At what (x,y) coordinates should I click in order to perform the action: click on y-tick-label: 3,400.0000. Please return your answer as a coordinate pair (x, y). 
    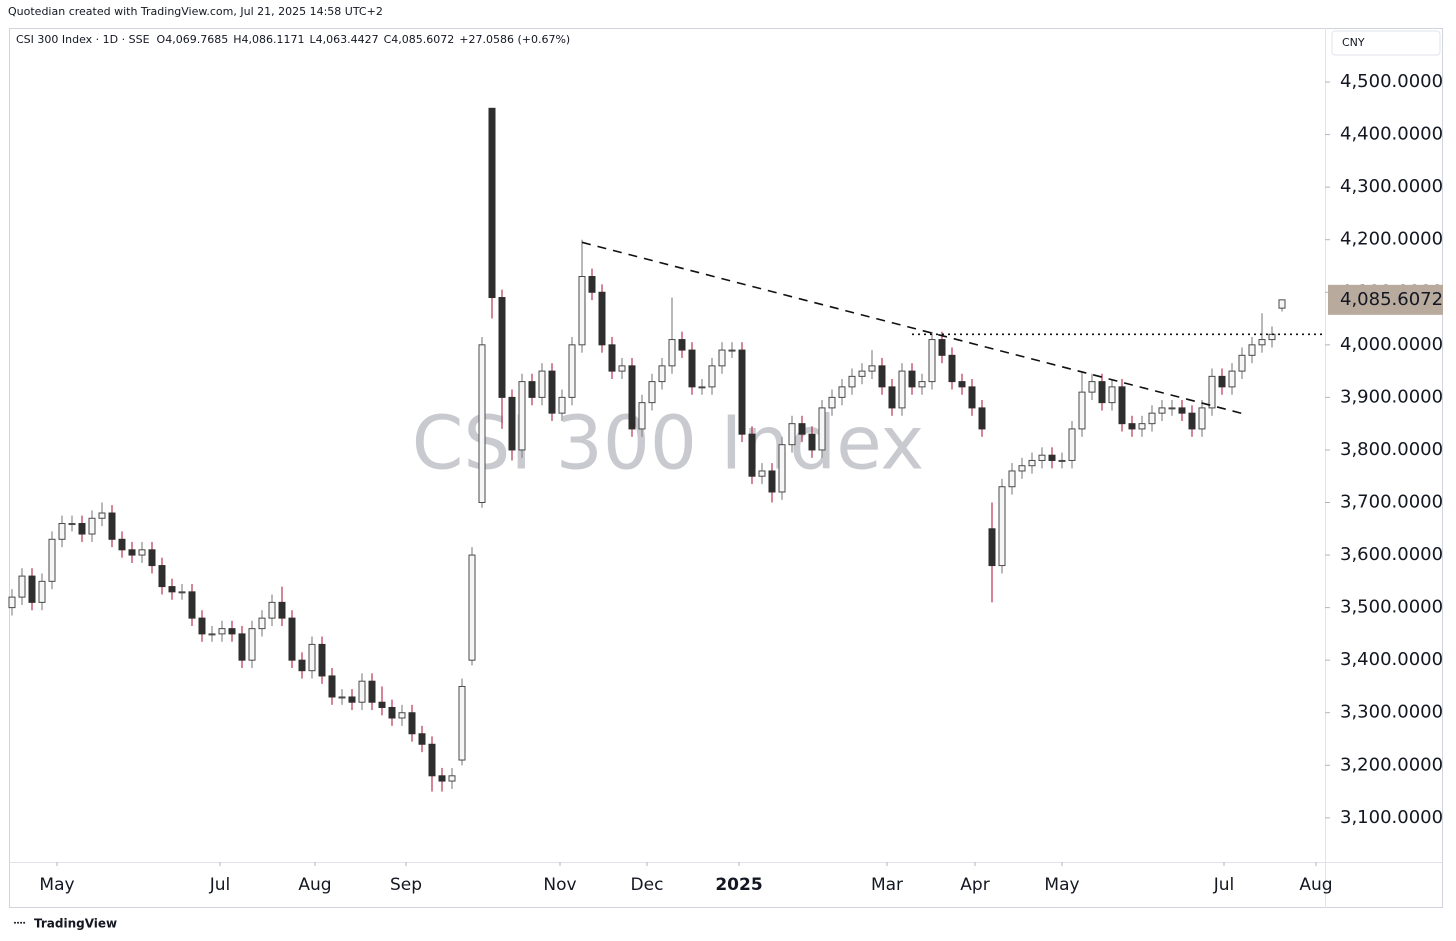
    Looking at the image, I should click on (1391, 659).